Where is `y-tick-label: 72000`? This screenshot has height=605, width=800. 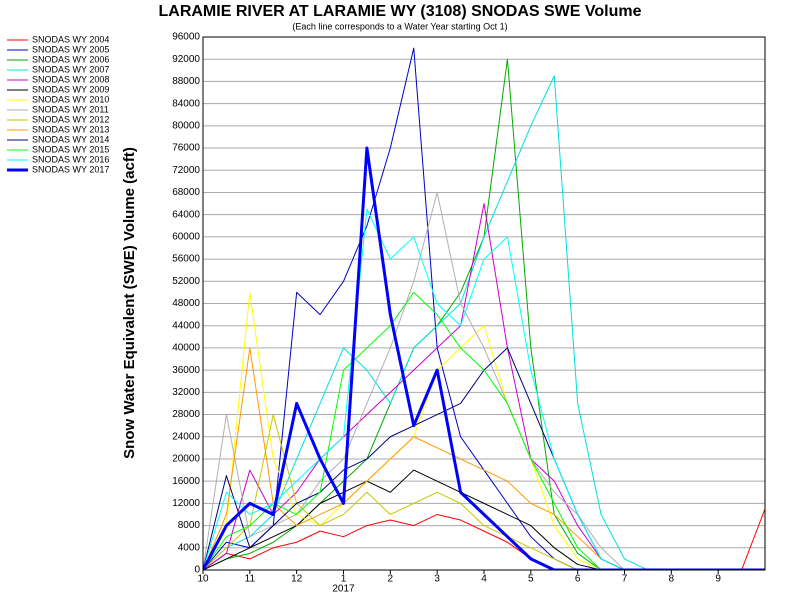 y-tick-label: 72000 is located at coordinates (186, 170).